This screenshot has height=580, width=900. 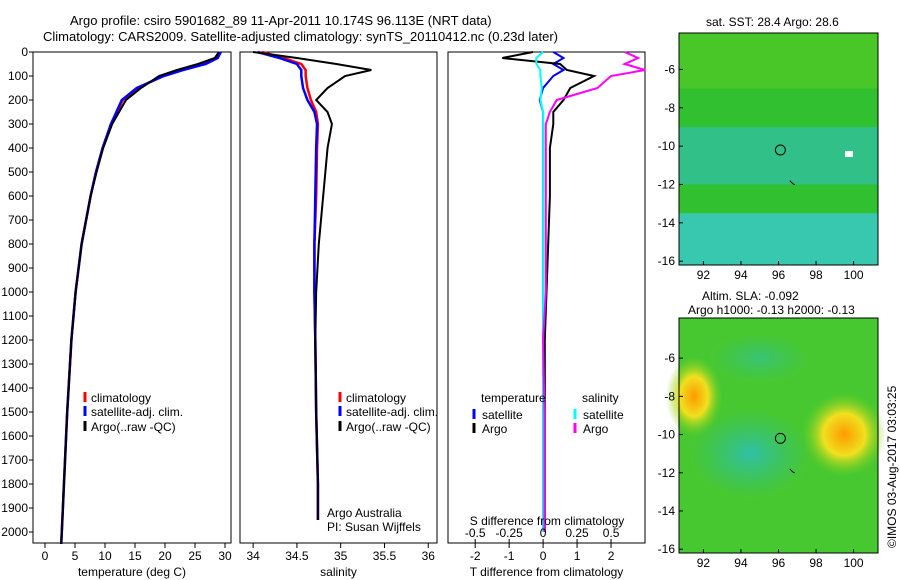 What do you see at coordinates (772, 22) in the screenshot?
I see `map1-title: sat. SST: 28.4 Argo: 28.6` at bounding box center [772, 22].